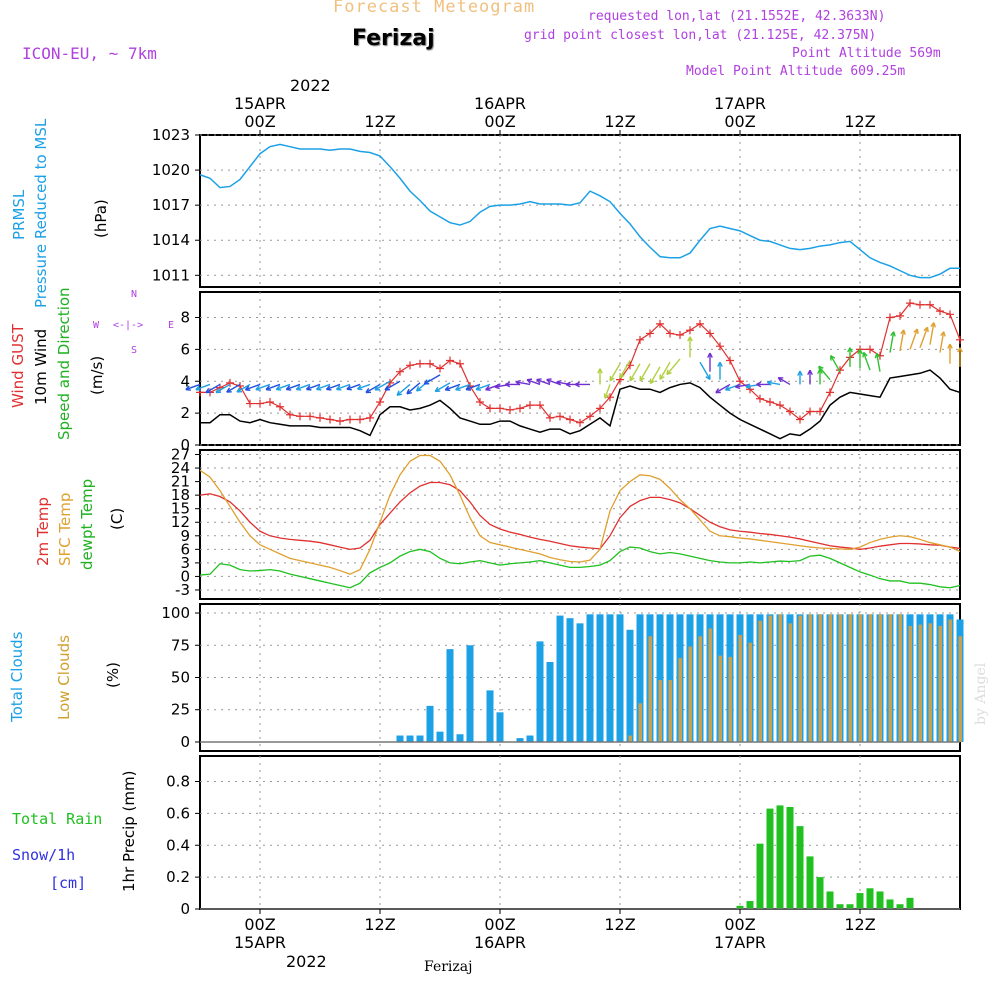  I want to click on dew-line, so click(580, 567).